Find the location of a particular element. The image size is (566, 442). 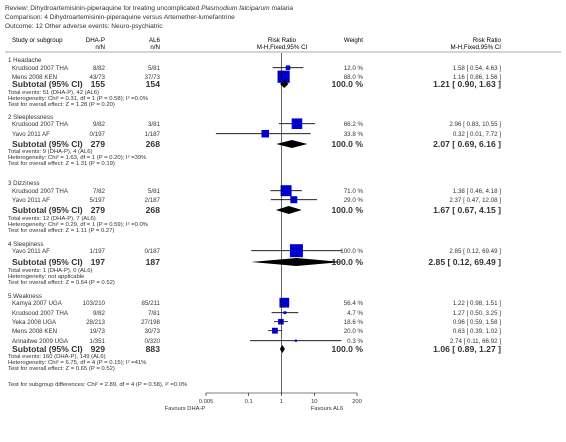

col-ctrl-header: AL6 is located at coordinates (155, 40).